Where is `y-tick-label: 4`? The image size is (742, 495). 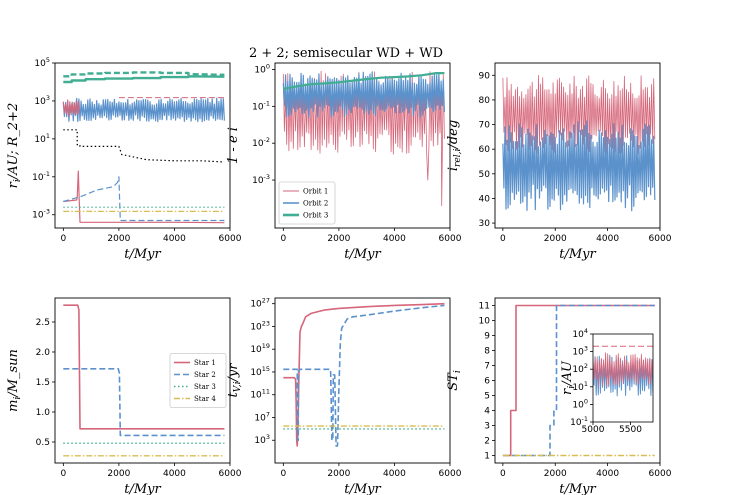
y-tick-label: 4 is located at coordinates (487, 412).